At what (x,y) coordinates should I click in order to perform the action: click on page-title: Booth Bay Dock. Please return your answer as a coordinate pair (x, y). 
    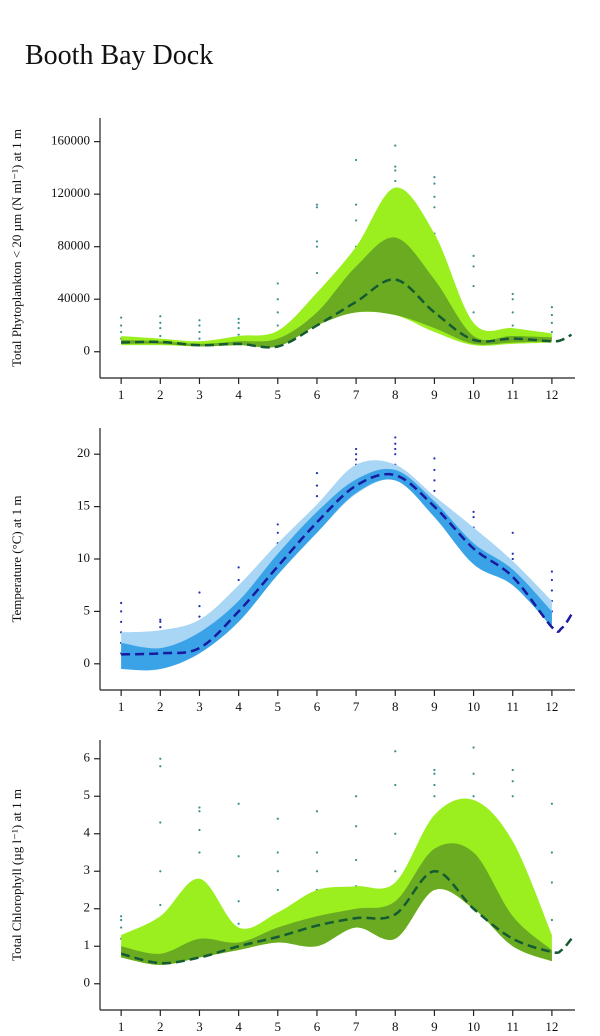
    Looking at the image, I should click on (119, 55).